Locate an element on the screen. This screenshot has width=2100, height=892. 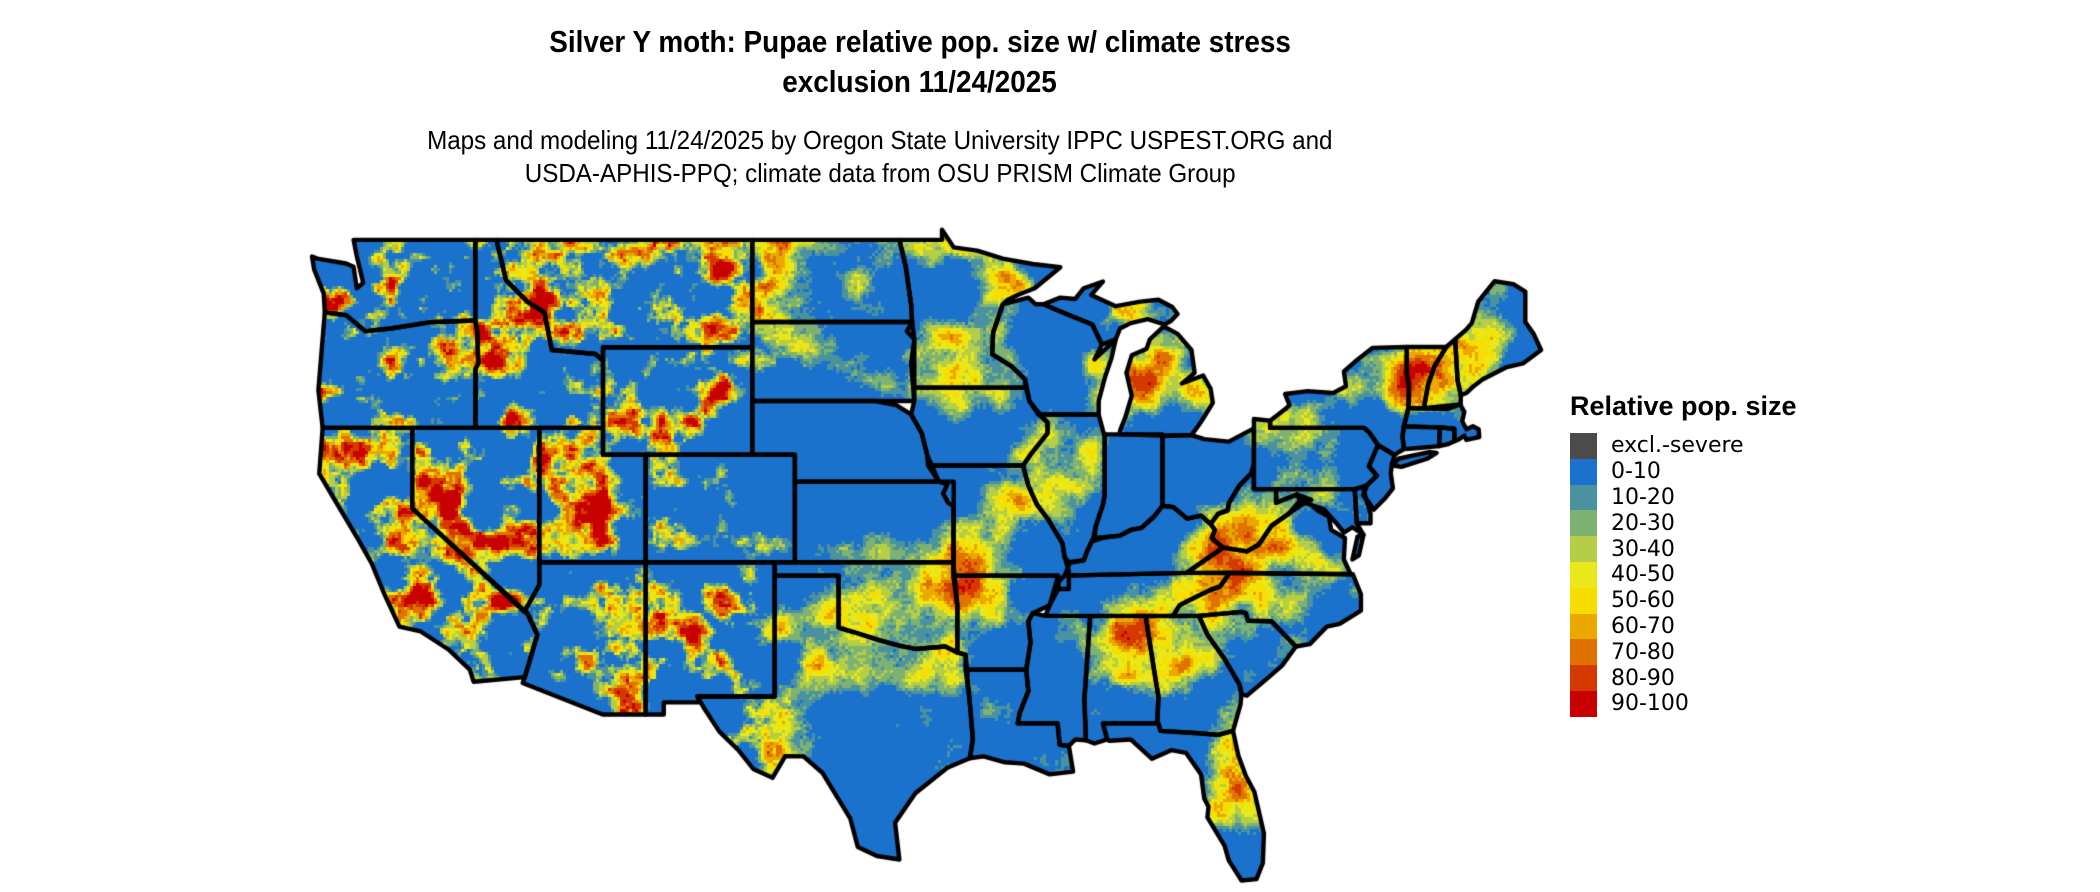
legend-label: 90-100 is located at coordinates (1650, 704).